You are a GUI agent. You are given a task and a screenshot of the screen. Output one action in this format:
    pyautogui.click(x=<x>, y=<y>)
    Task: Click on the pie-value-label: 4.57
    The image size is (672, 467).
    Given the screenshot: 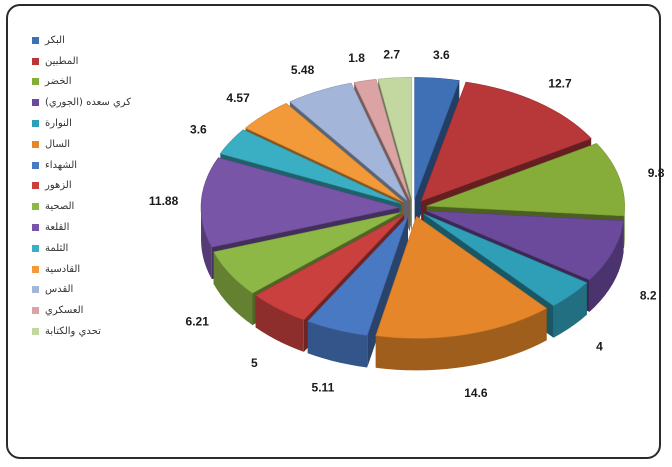 What is the action you would take?
    pyautogui.click(x=238, y=98)
    